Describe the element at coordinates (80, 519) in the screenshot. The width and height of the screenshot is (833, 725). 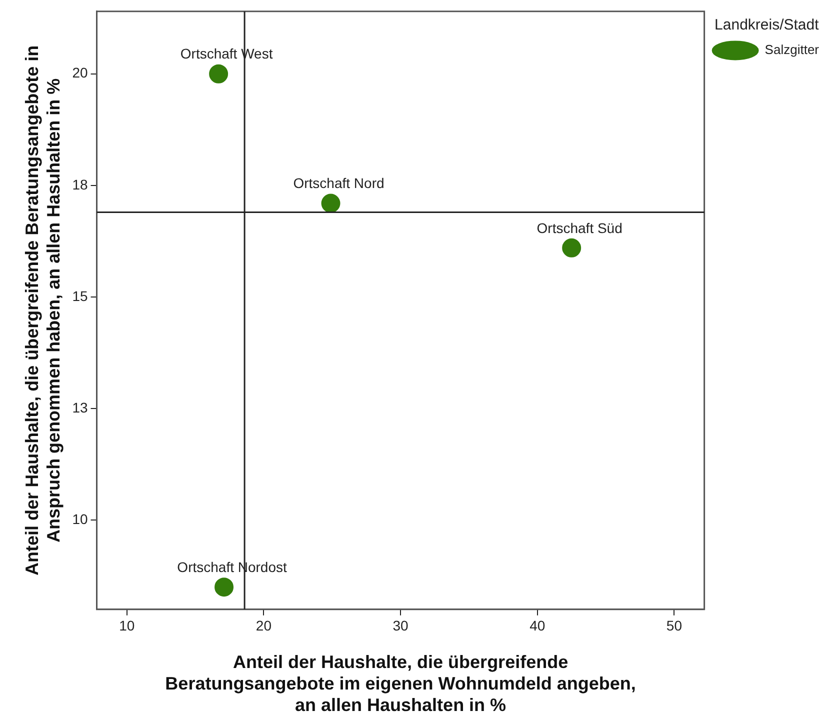
I see `y-tick-label: 10` at that location.